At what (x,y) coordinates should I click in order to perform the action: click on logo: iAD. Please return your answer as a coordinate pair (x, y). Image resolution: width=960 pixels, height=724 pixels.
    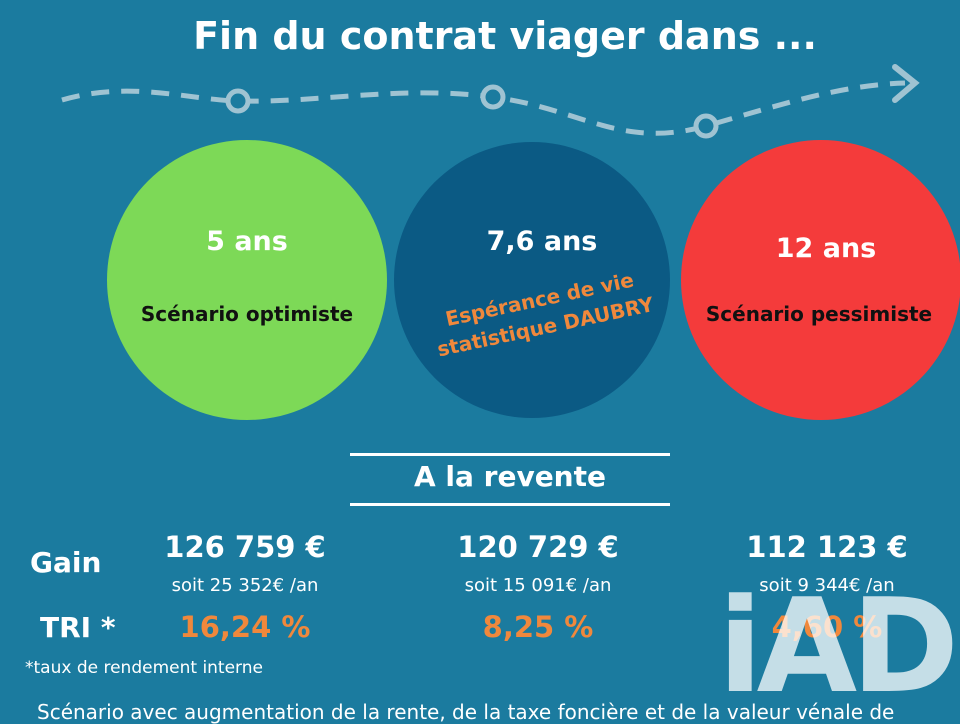
    Looking at the image, I should click on (838, 646).